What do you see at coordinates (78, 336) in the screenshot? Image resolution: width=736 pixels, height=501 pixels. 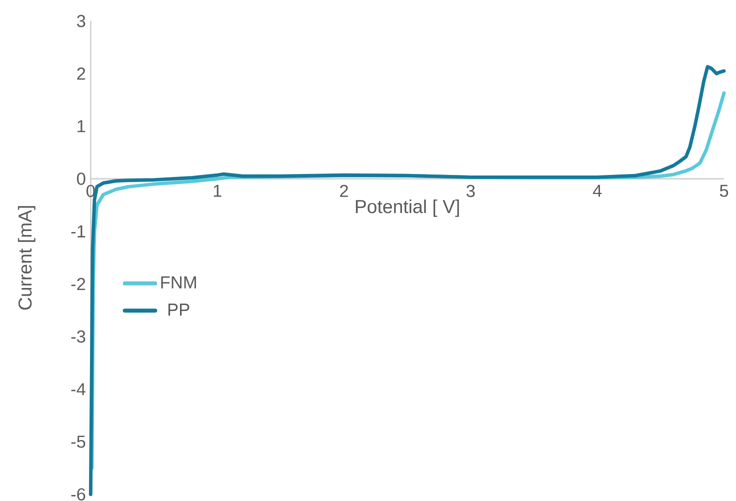 I see `y-tick-label: -3` at bounding box center [78, 336].